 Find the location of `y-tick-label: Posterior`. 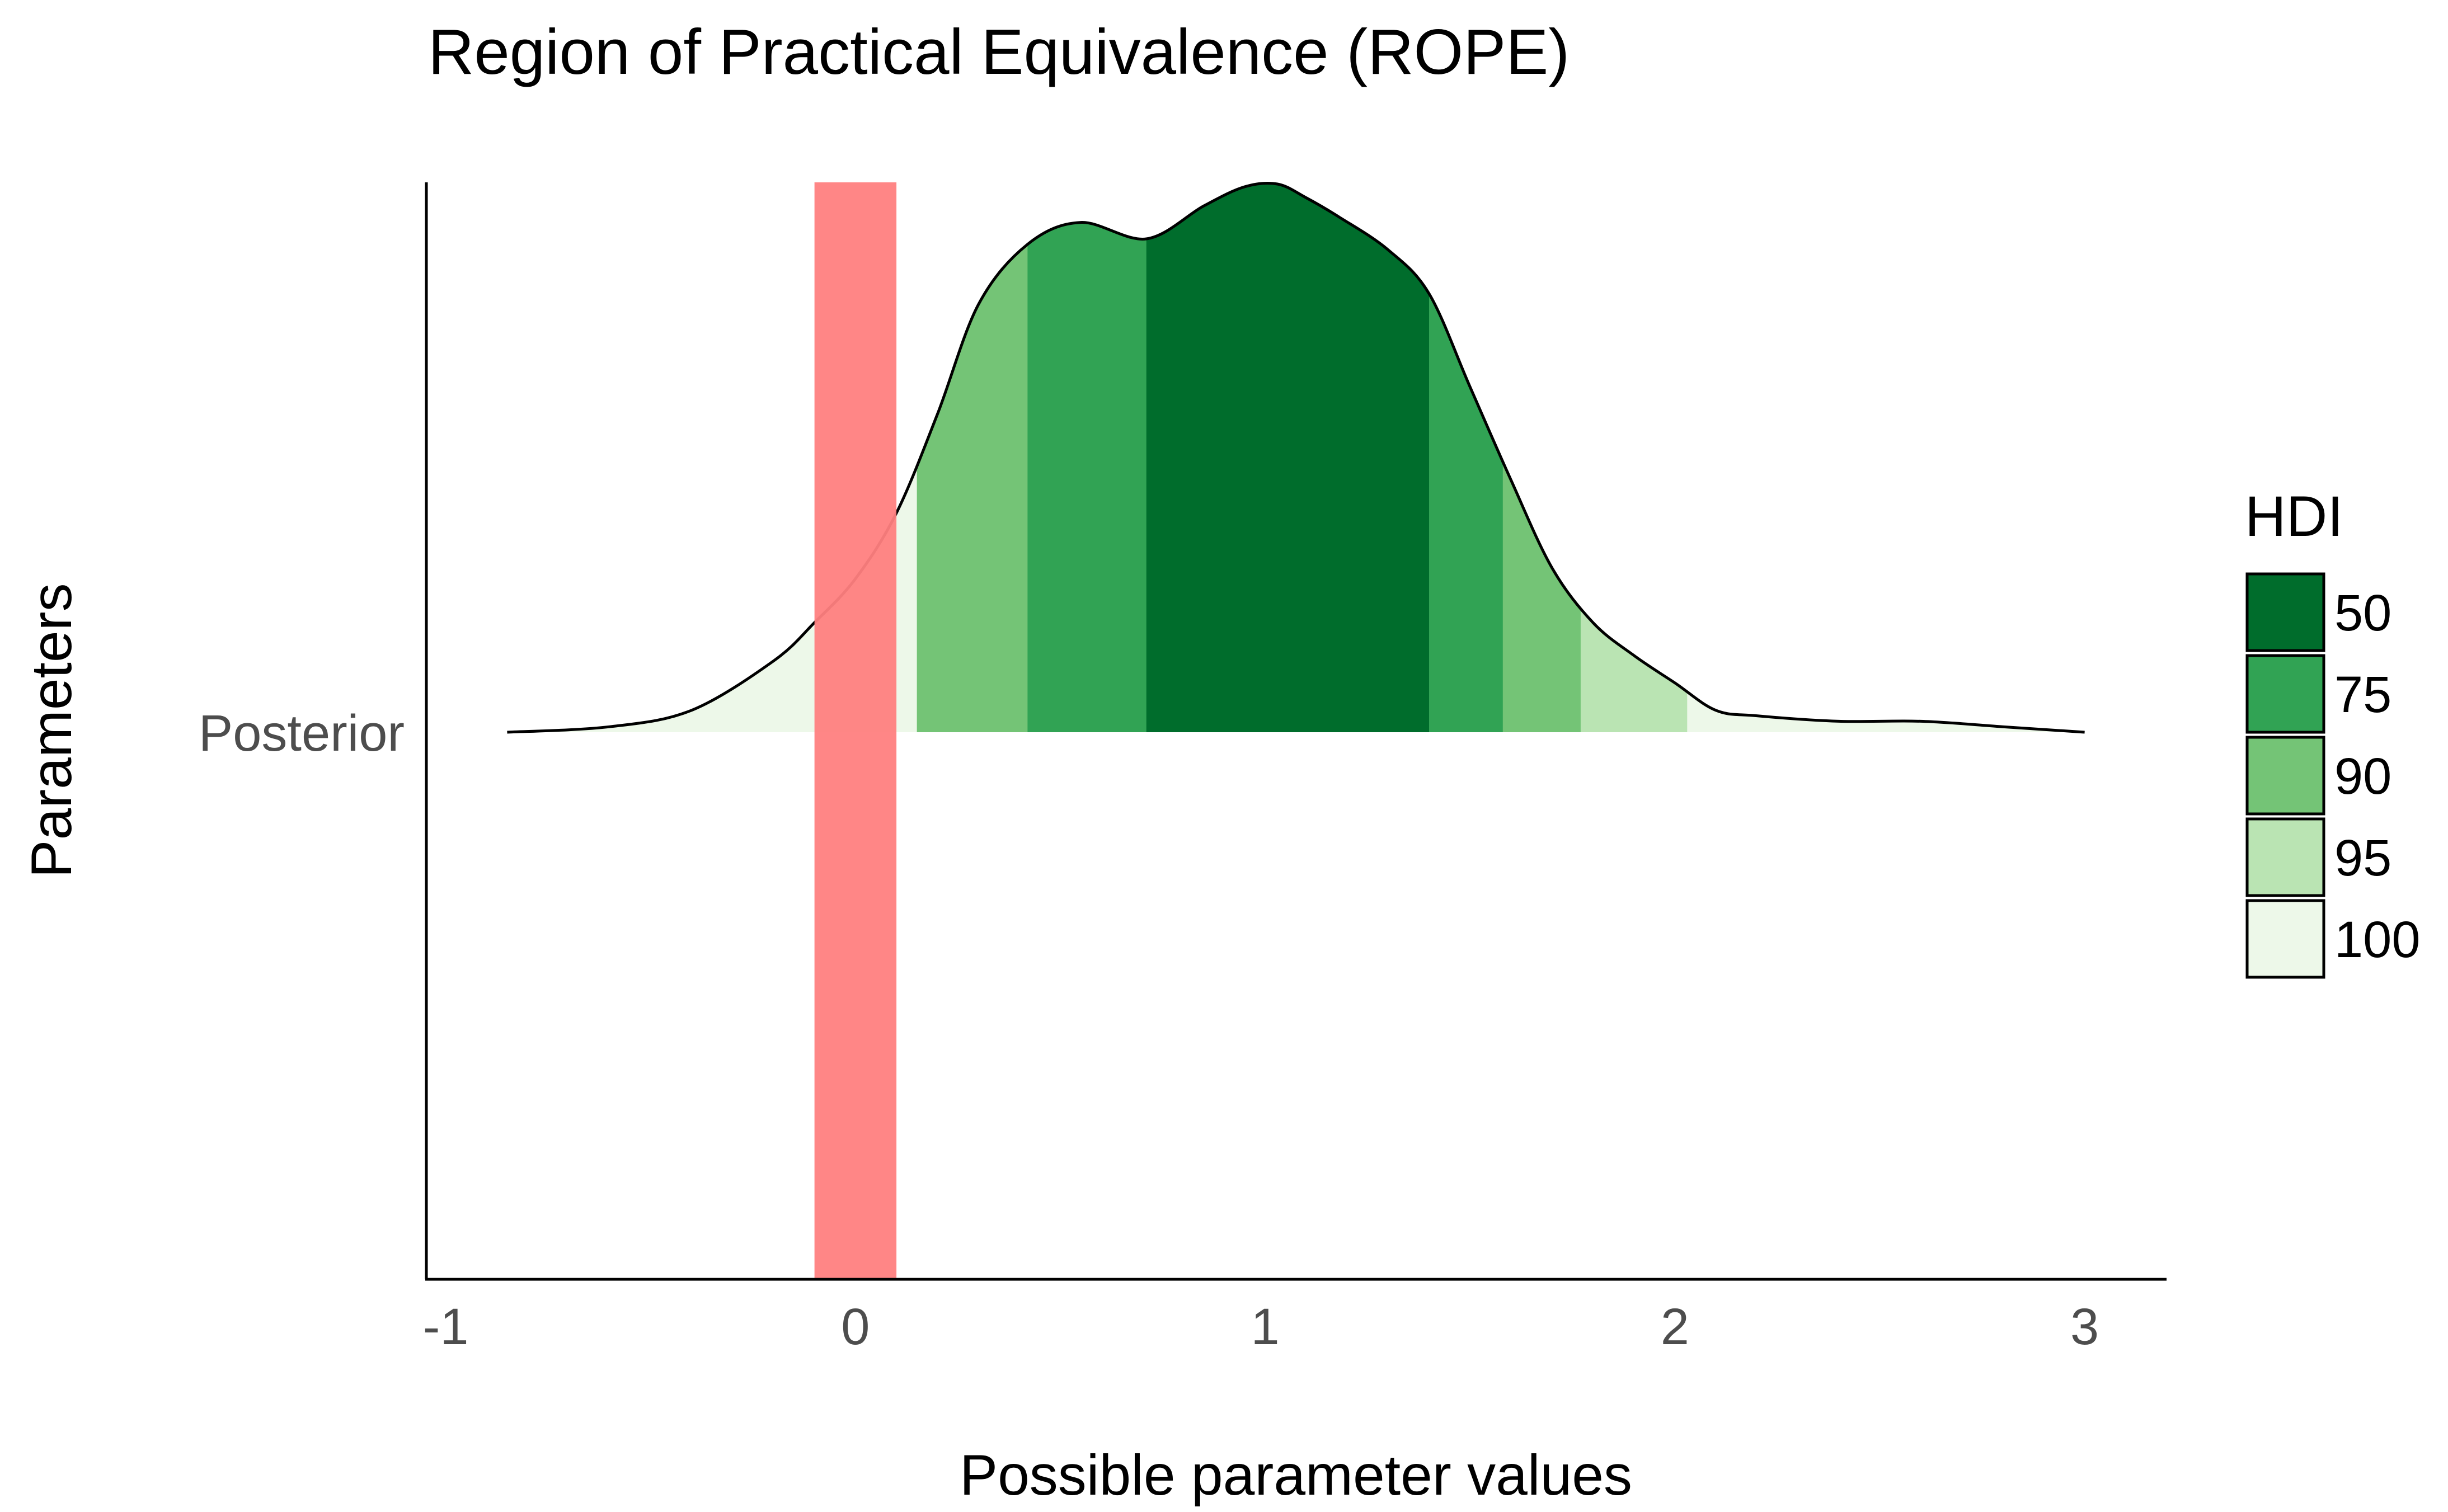

y-tick-label: Posterior is located at coordinates (302, 734).